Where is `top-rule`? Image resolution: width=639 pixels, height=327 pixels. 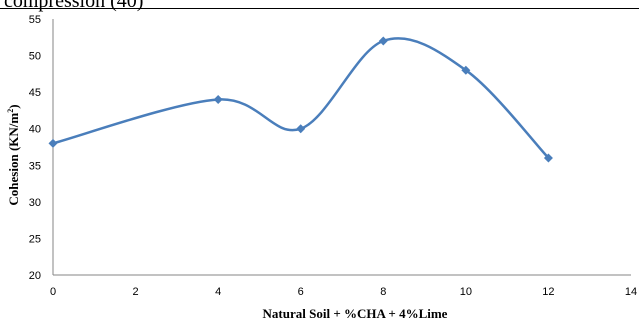
top-rule is located at coordinates (319, 8).